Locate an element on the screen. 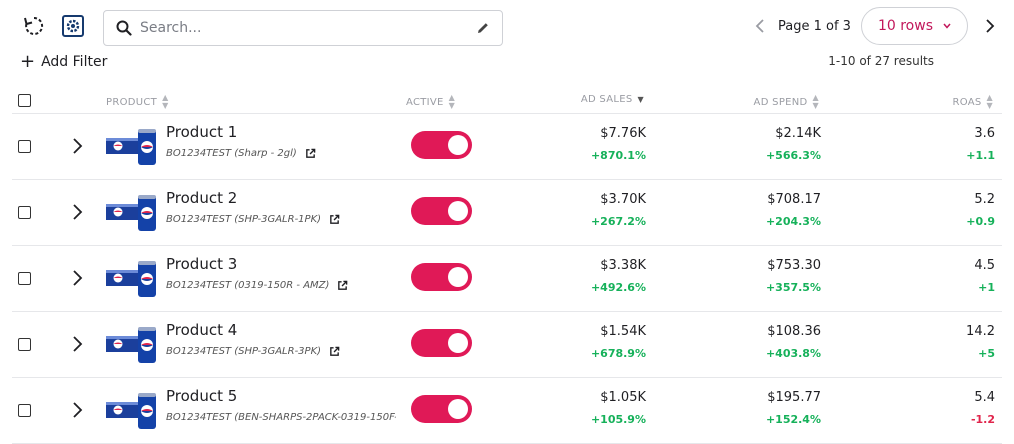  add-filter-button: + Add Filter is located at coordinates (63, 62).